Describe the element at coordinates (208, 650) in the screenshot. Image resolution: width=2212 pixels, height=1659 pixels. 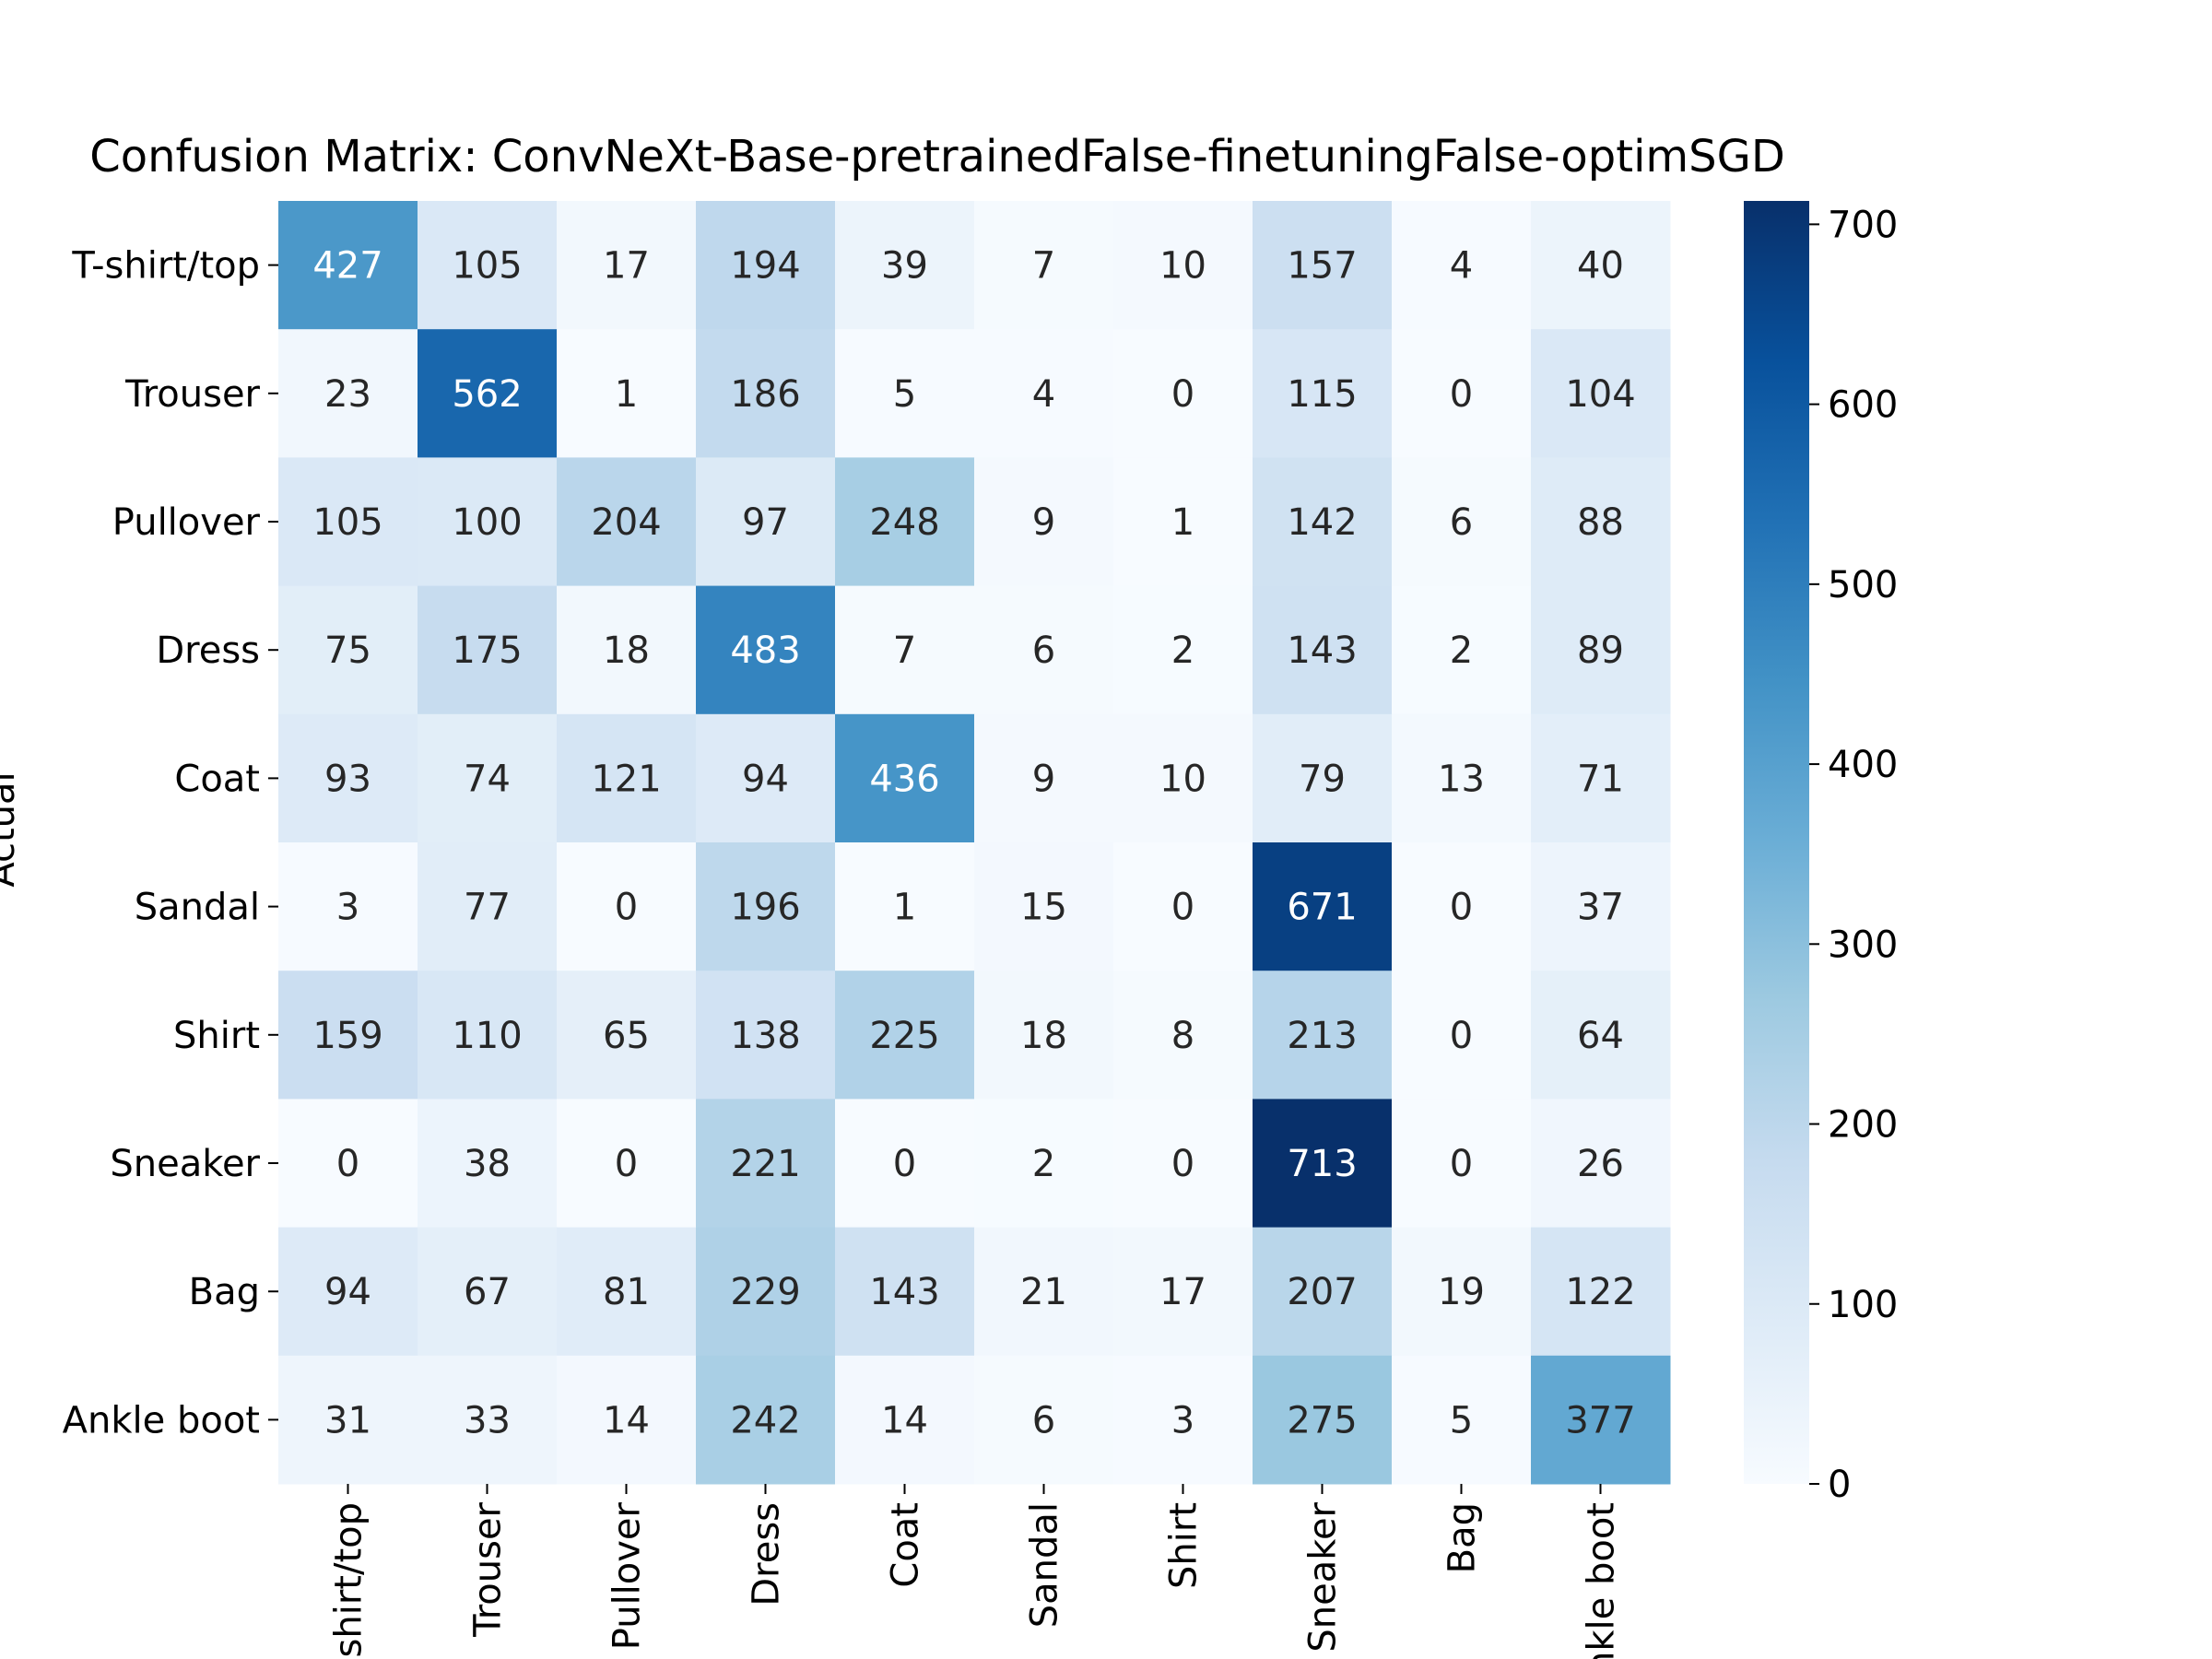
I see `row-tick-label: Dress` at that location.